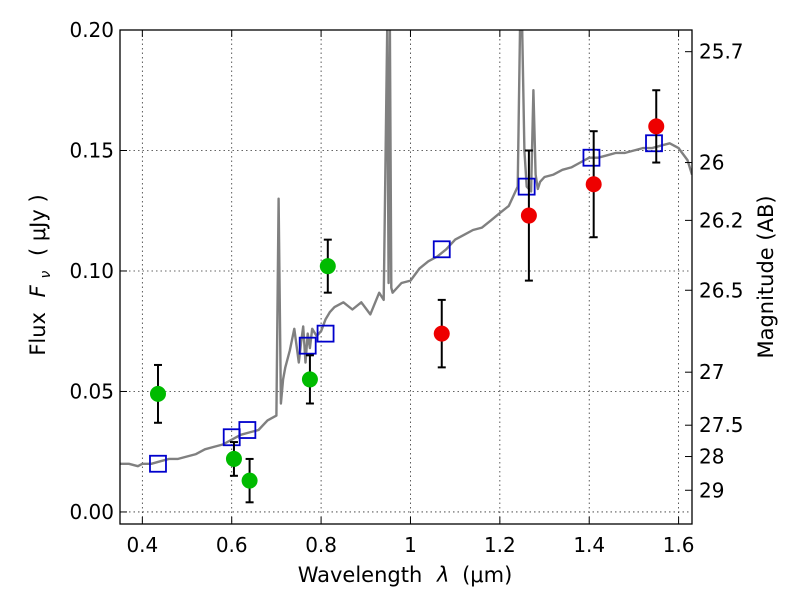 The height and width of the screenshot is (600, 800). What do you see at coordinates (91, 391) in the screenshot?
I see `y-tick-label: 0.05` at bounding box center [91, 391].